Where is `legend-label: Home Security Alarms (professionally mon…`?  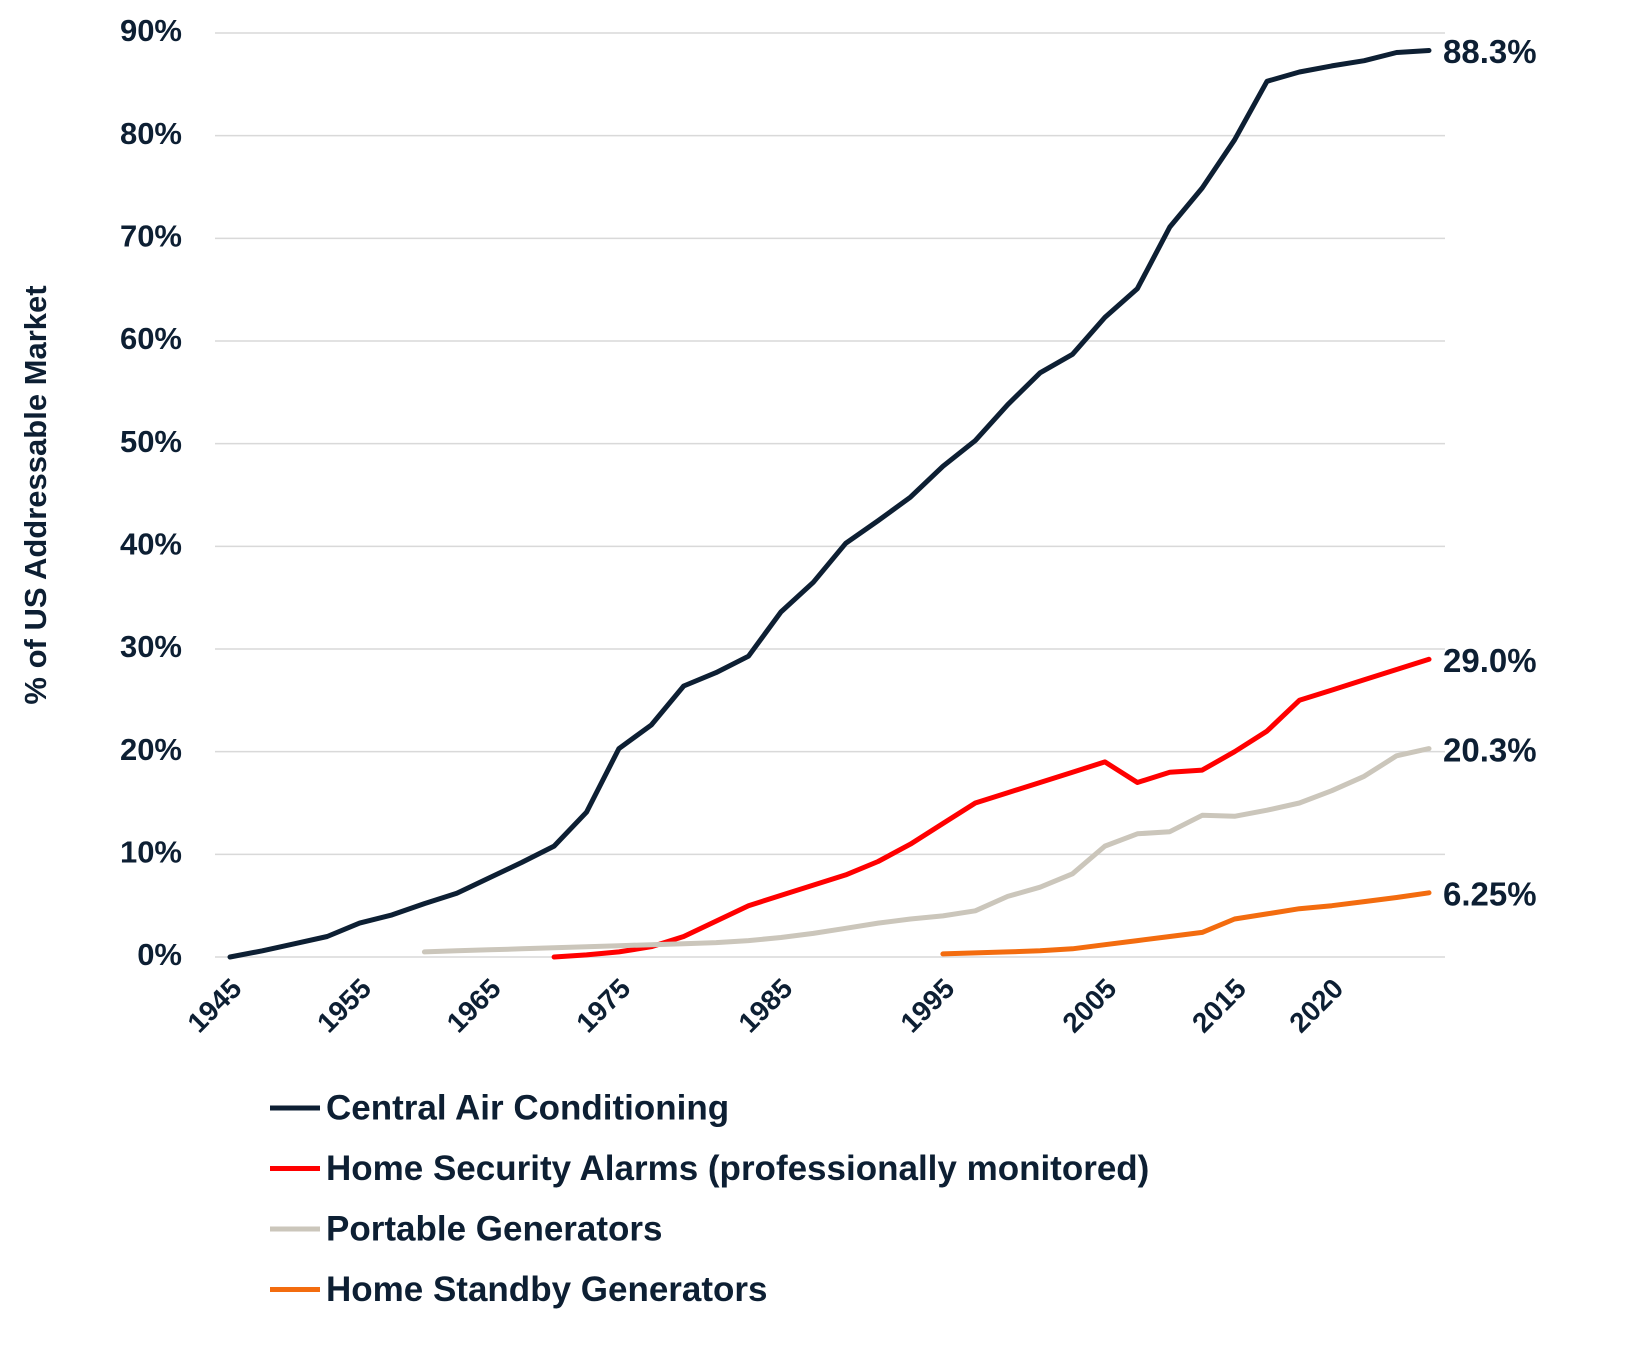 legend-label: Home Security Alarms (professionally mon… is located at coordinates (737, 1168).